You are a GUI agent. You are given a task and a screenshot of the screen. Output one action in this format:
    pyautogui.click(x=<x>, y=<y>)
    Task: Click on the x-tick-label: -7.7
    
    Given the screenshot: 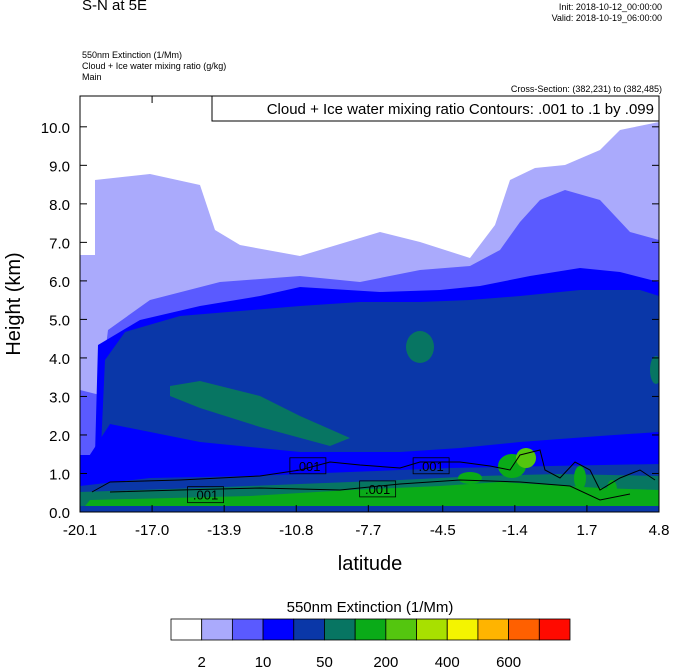 What is the action you would take?
    pyautogui.click(x=368, y=530)
    